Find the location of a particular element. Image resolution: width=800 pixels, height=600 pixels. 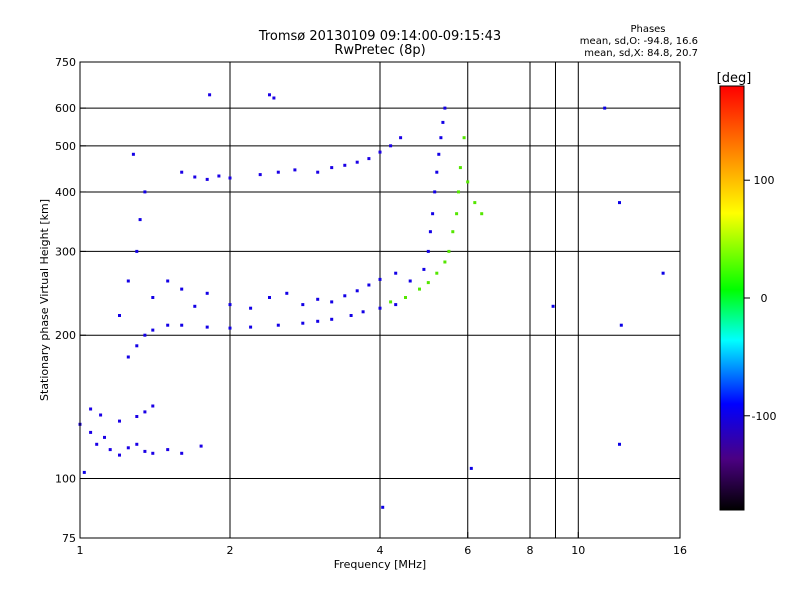

y-tick-label: 300 is located at coordinates (65, 251).